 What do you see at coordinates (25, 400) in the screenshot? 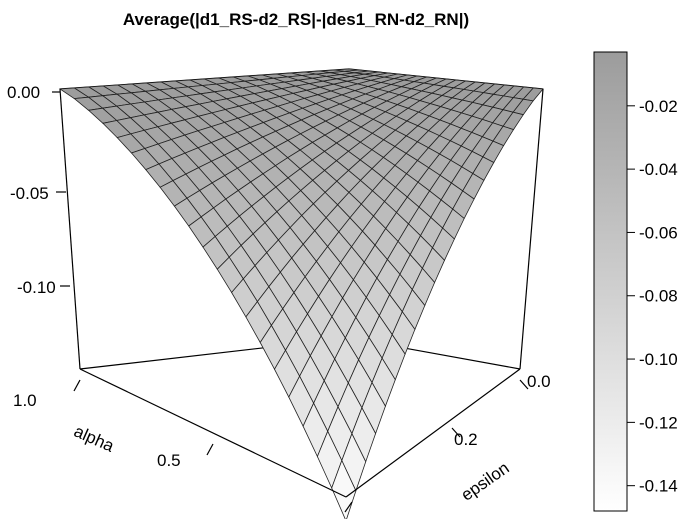
I see `alpha-tick-label: 1.0` at bounding box center [25, 400].